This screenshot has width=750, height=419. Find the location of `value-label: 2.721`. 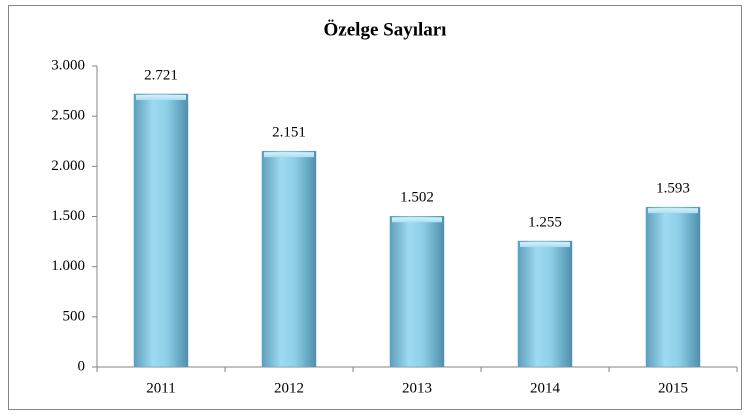

value-label: 2.721 is located at coordinates (161, 75).